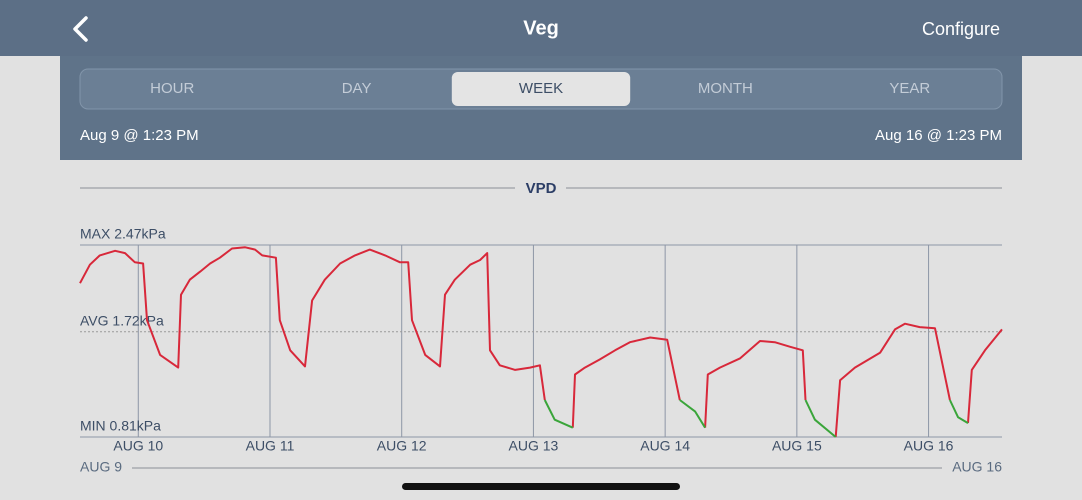 Image resolution: width=1082 pixels, height=500 pixels. I want to click on range-start: Aug 9 @ 1:23 PM, so click(139, 135).